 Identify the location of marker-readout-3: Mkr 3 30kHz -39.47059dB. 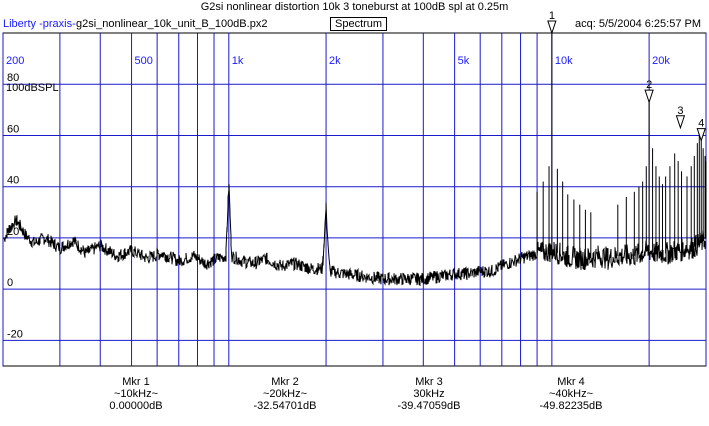
(429, 394).